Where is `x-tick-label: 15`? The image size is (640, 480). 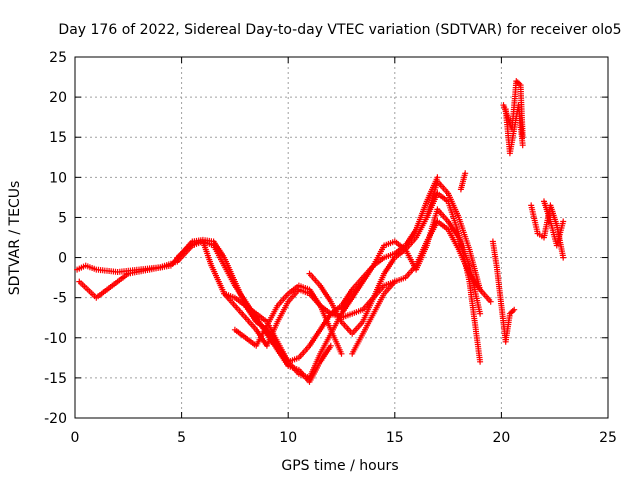
x-tick-label: 15 is located at coordinates (395, 438).